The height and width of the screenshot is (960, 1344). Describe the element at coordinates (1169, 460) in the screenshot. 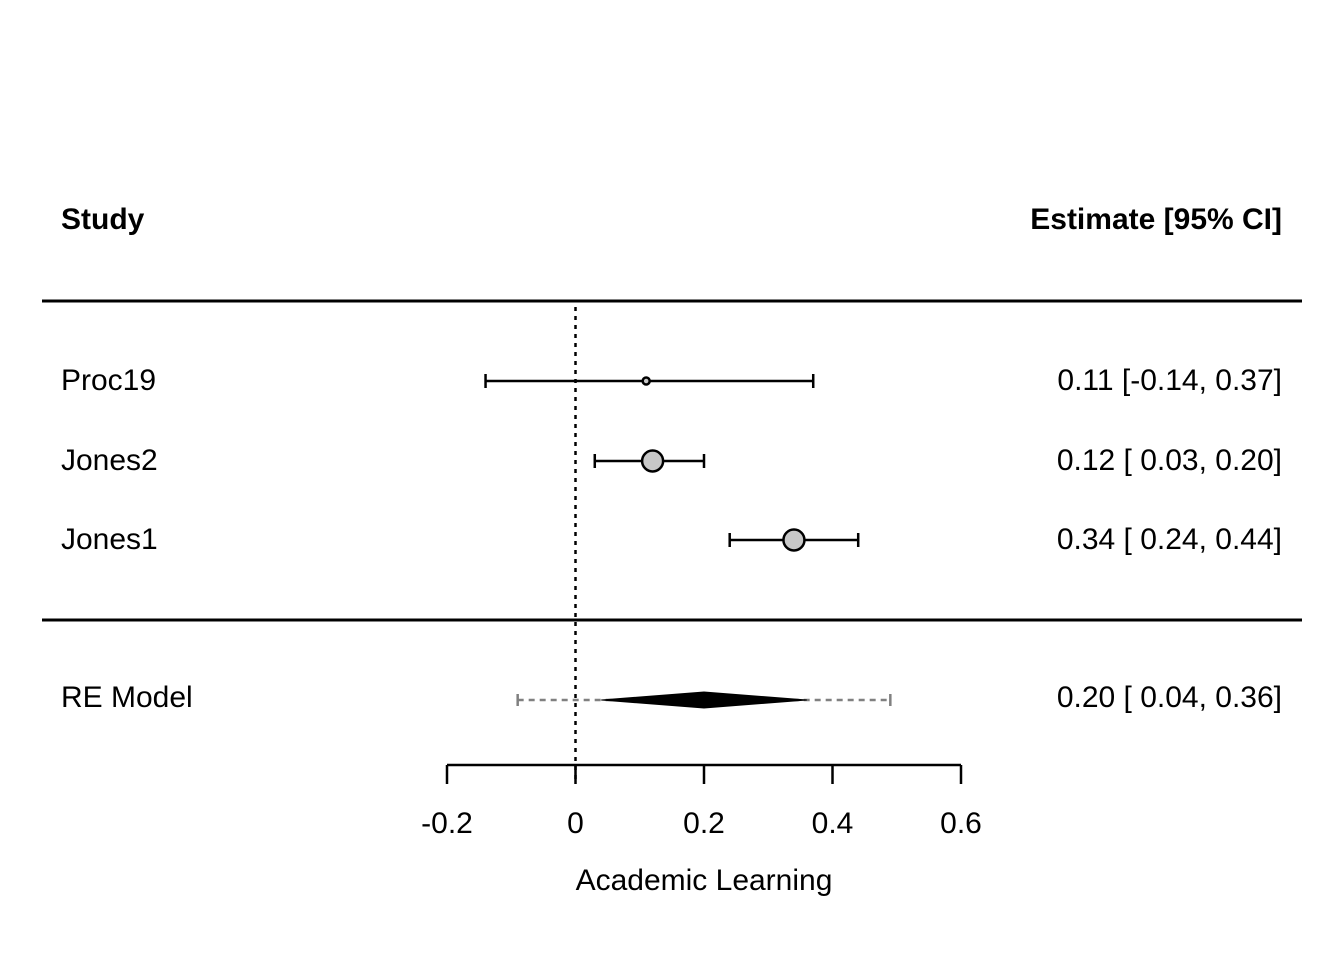

I see `estimate-label: 0.12 [ 0.03, 0.20]` at that location.